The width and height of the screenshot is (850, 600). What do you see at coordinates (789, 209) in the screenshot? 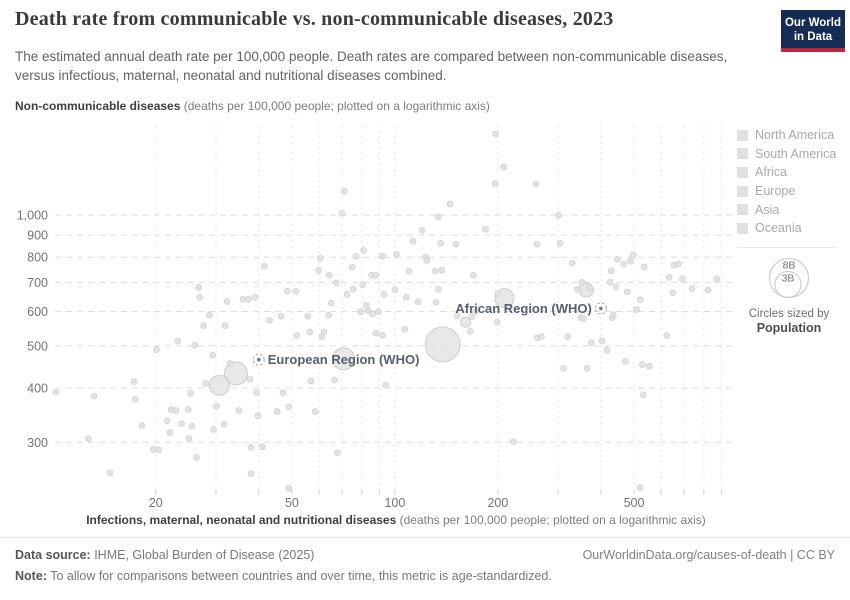
I see `legend-item-asia: Asia` at bounding box center [789, 209].